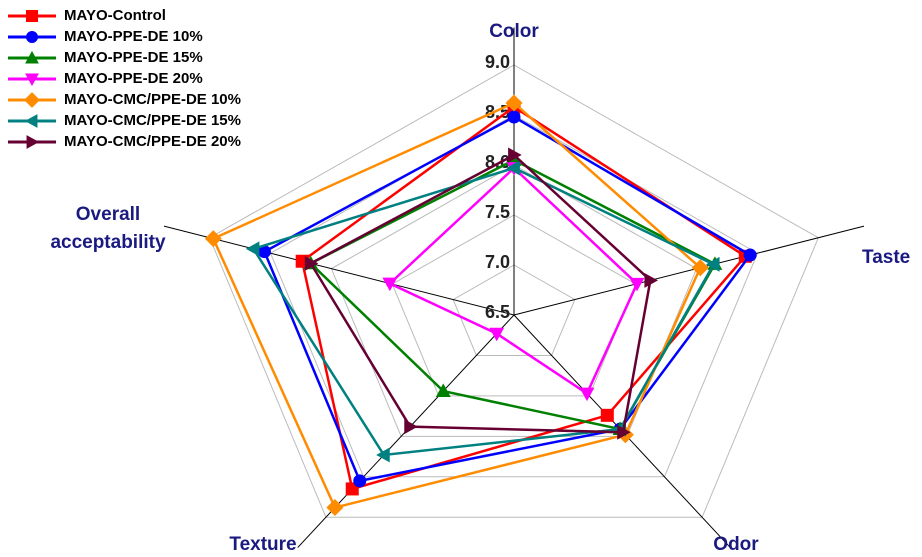 The image size is (922, 557). I want to click on legend-label: MAYO-PPE-DE 15%, so click(133, 57).